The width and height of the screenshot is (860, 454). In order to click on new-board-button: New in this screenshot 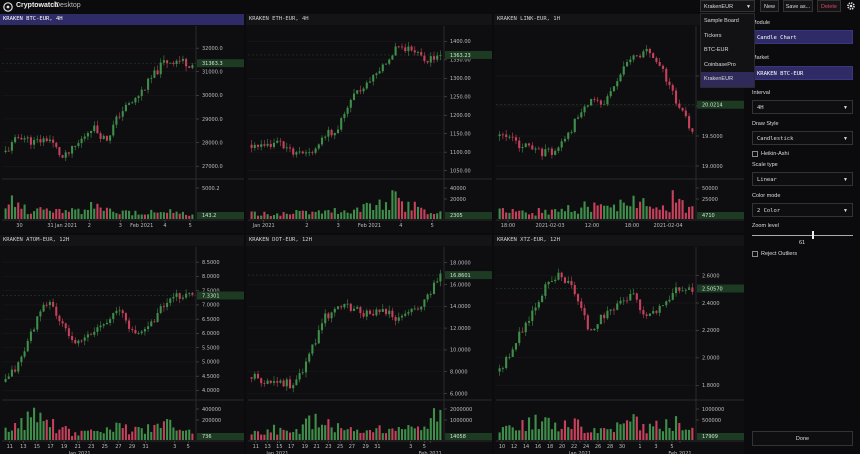, I will do `click(769, 6)`.